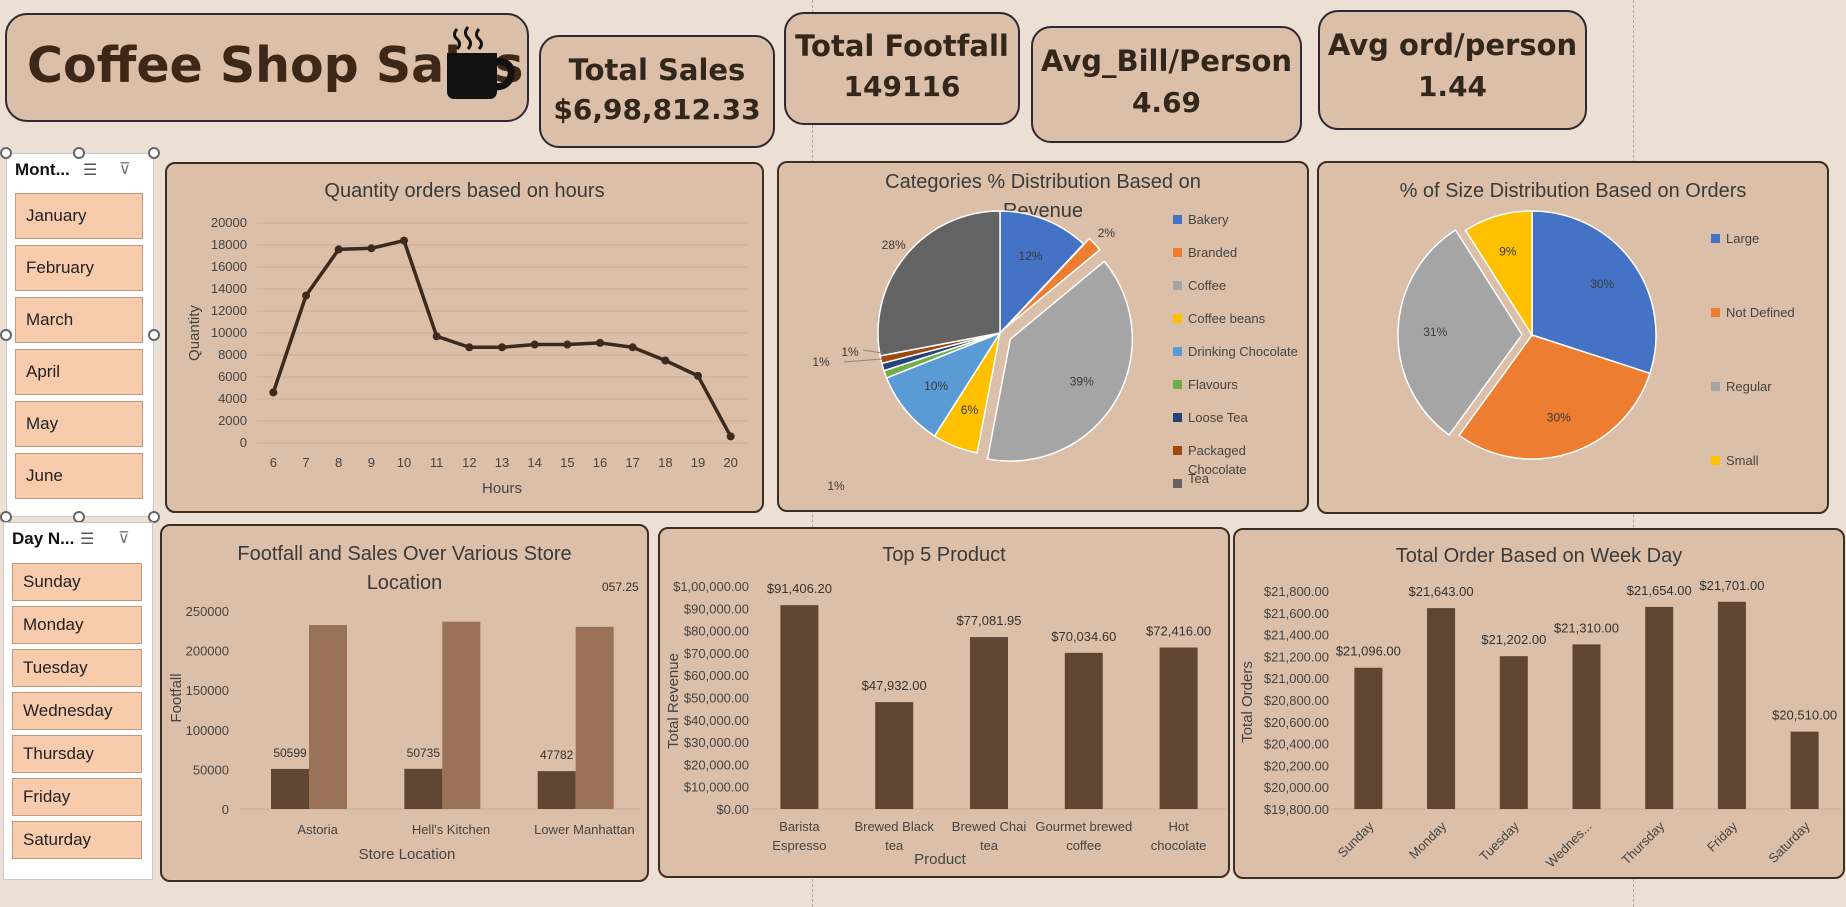 The image size is (1846, 907). Describe the element at coordinates (716, 742) in the screenshot. I see `y-tick-label: $30,000.00` at that location.